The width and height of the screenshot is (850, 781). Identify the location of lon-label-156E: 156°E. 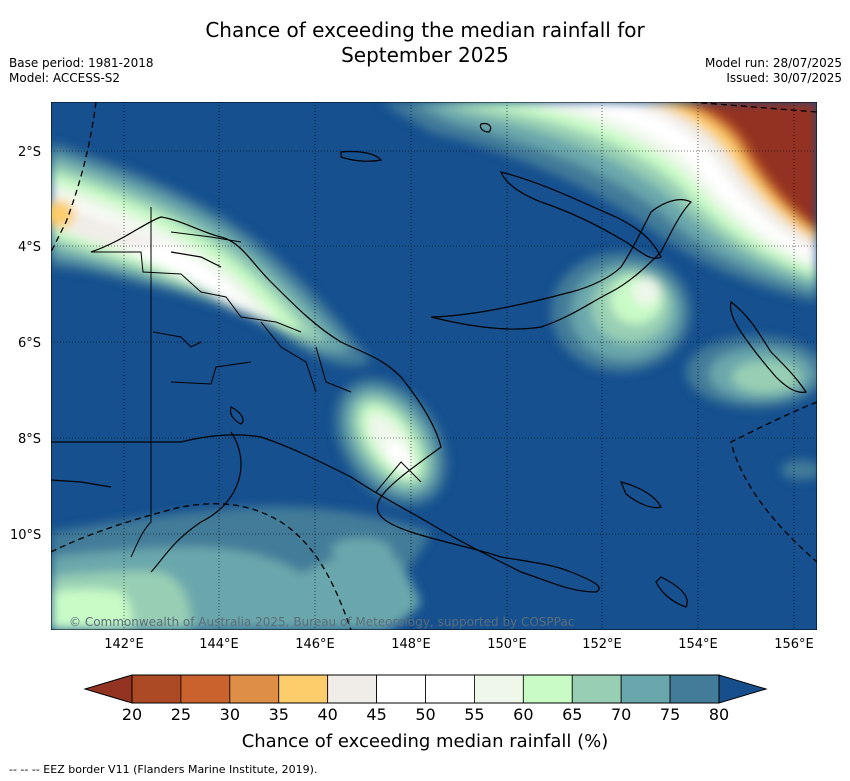
(794, 644).